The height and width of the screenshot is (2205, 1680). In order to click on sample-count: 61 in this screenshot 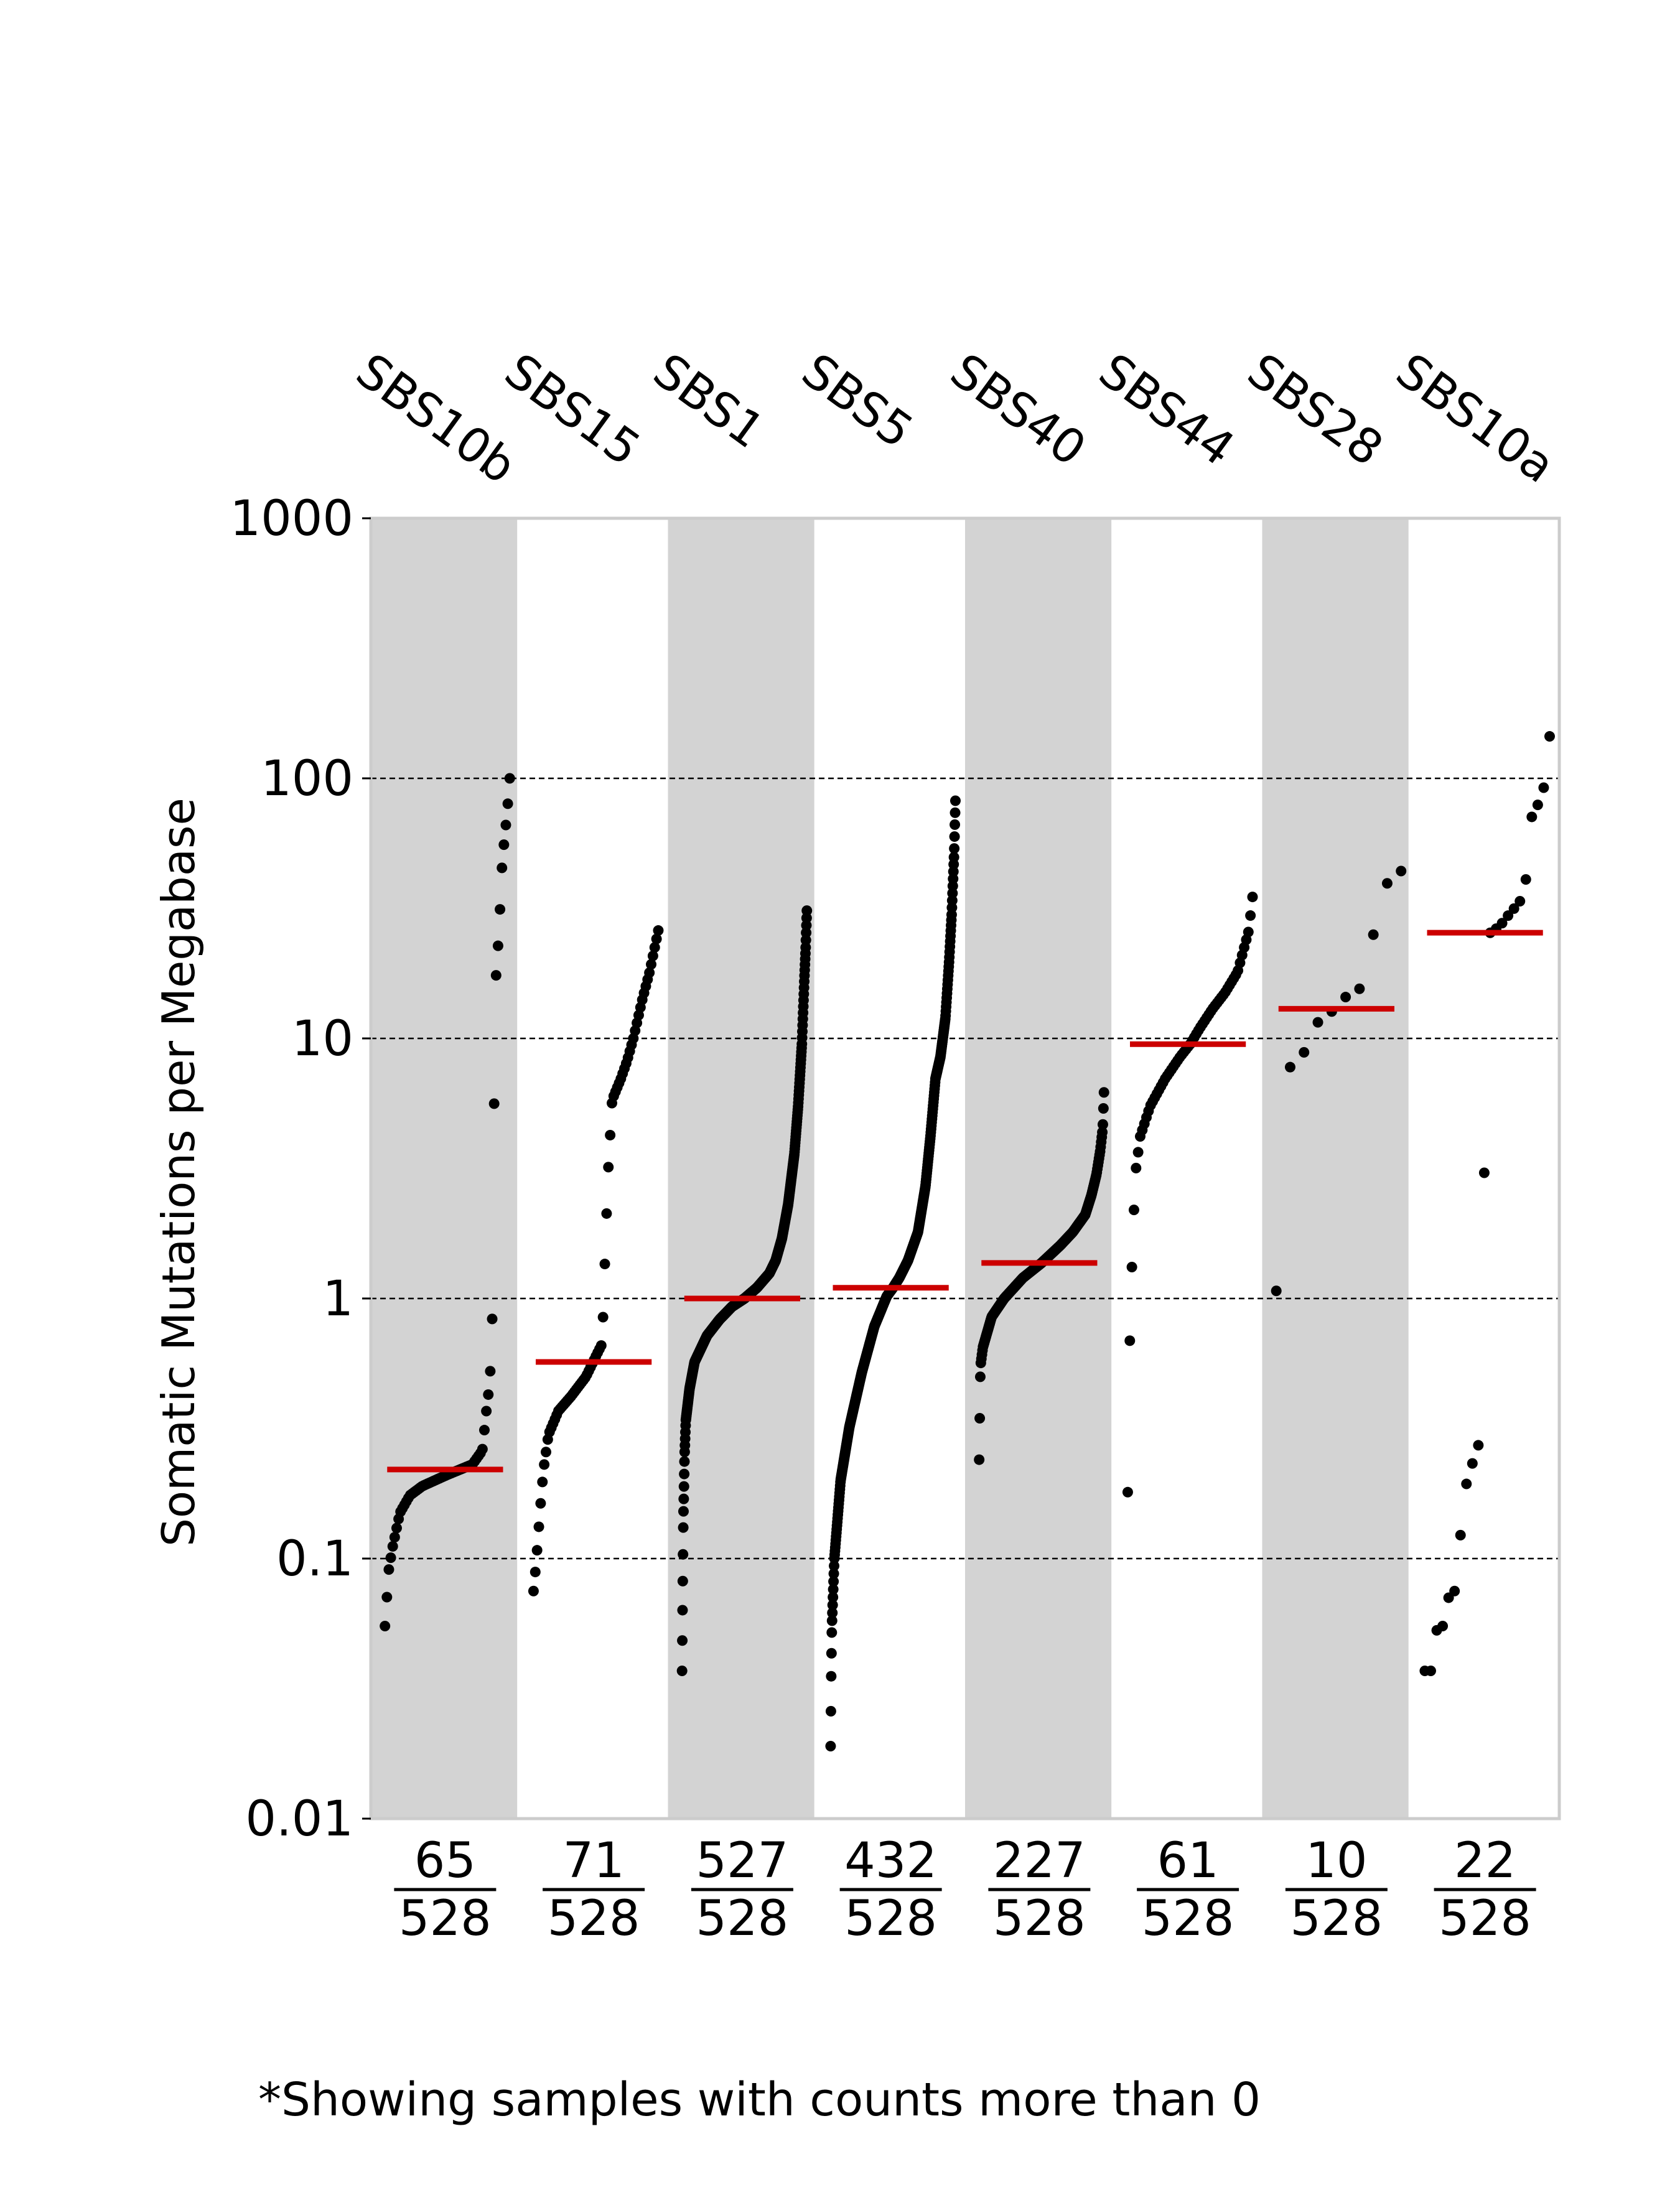, I will do `click(1187, 1861)`.